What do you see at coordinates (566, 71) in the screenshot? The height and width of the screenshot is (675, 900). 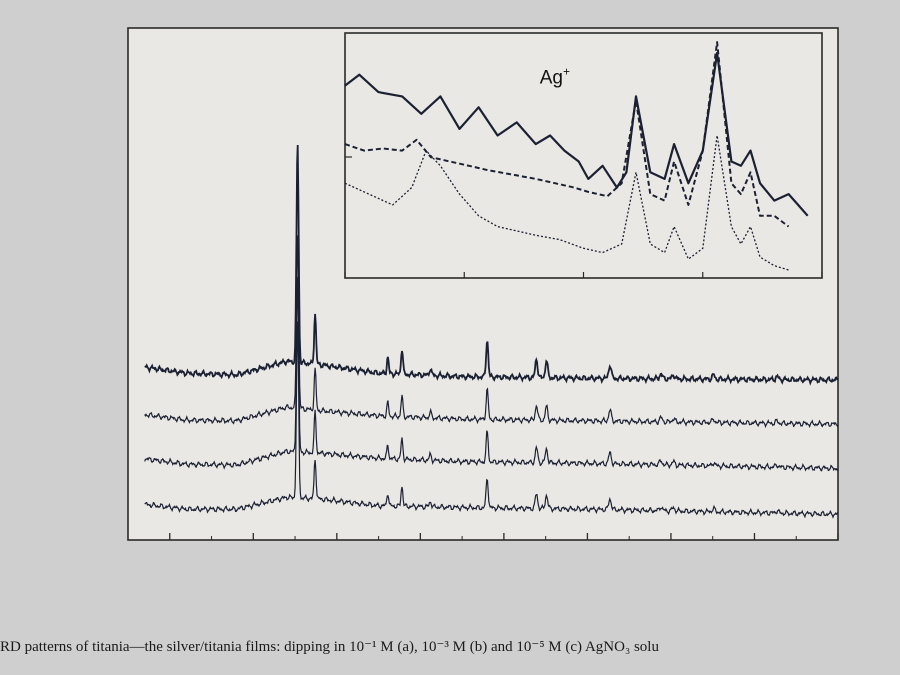 I see `ag-ion-charge: +` at bounding box center [566, 71].